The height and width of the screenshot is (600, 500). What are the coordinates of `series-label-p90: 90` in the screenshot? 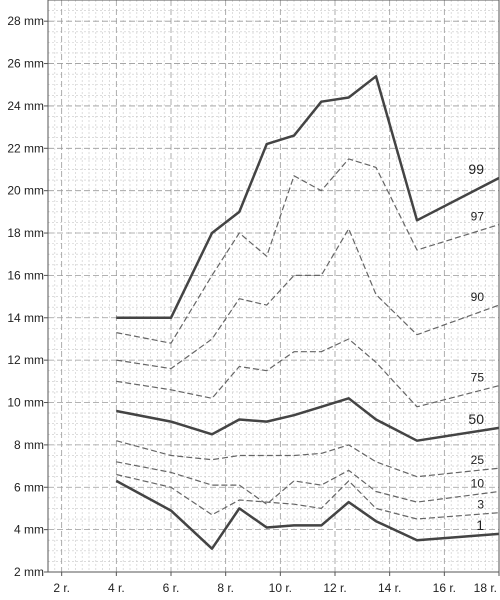 It's located at (478, 297).